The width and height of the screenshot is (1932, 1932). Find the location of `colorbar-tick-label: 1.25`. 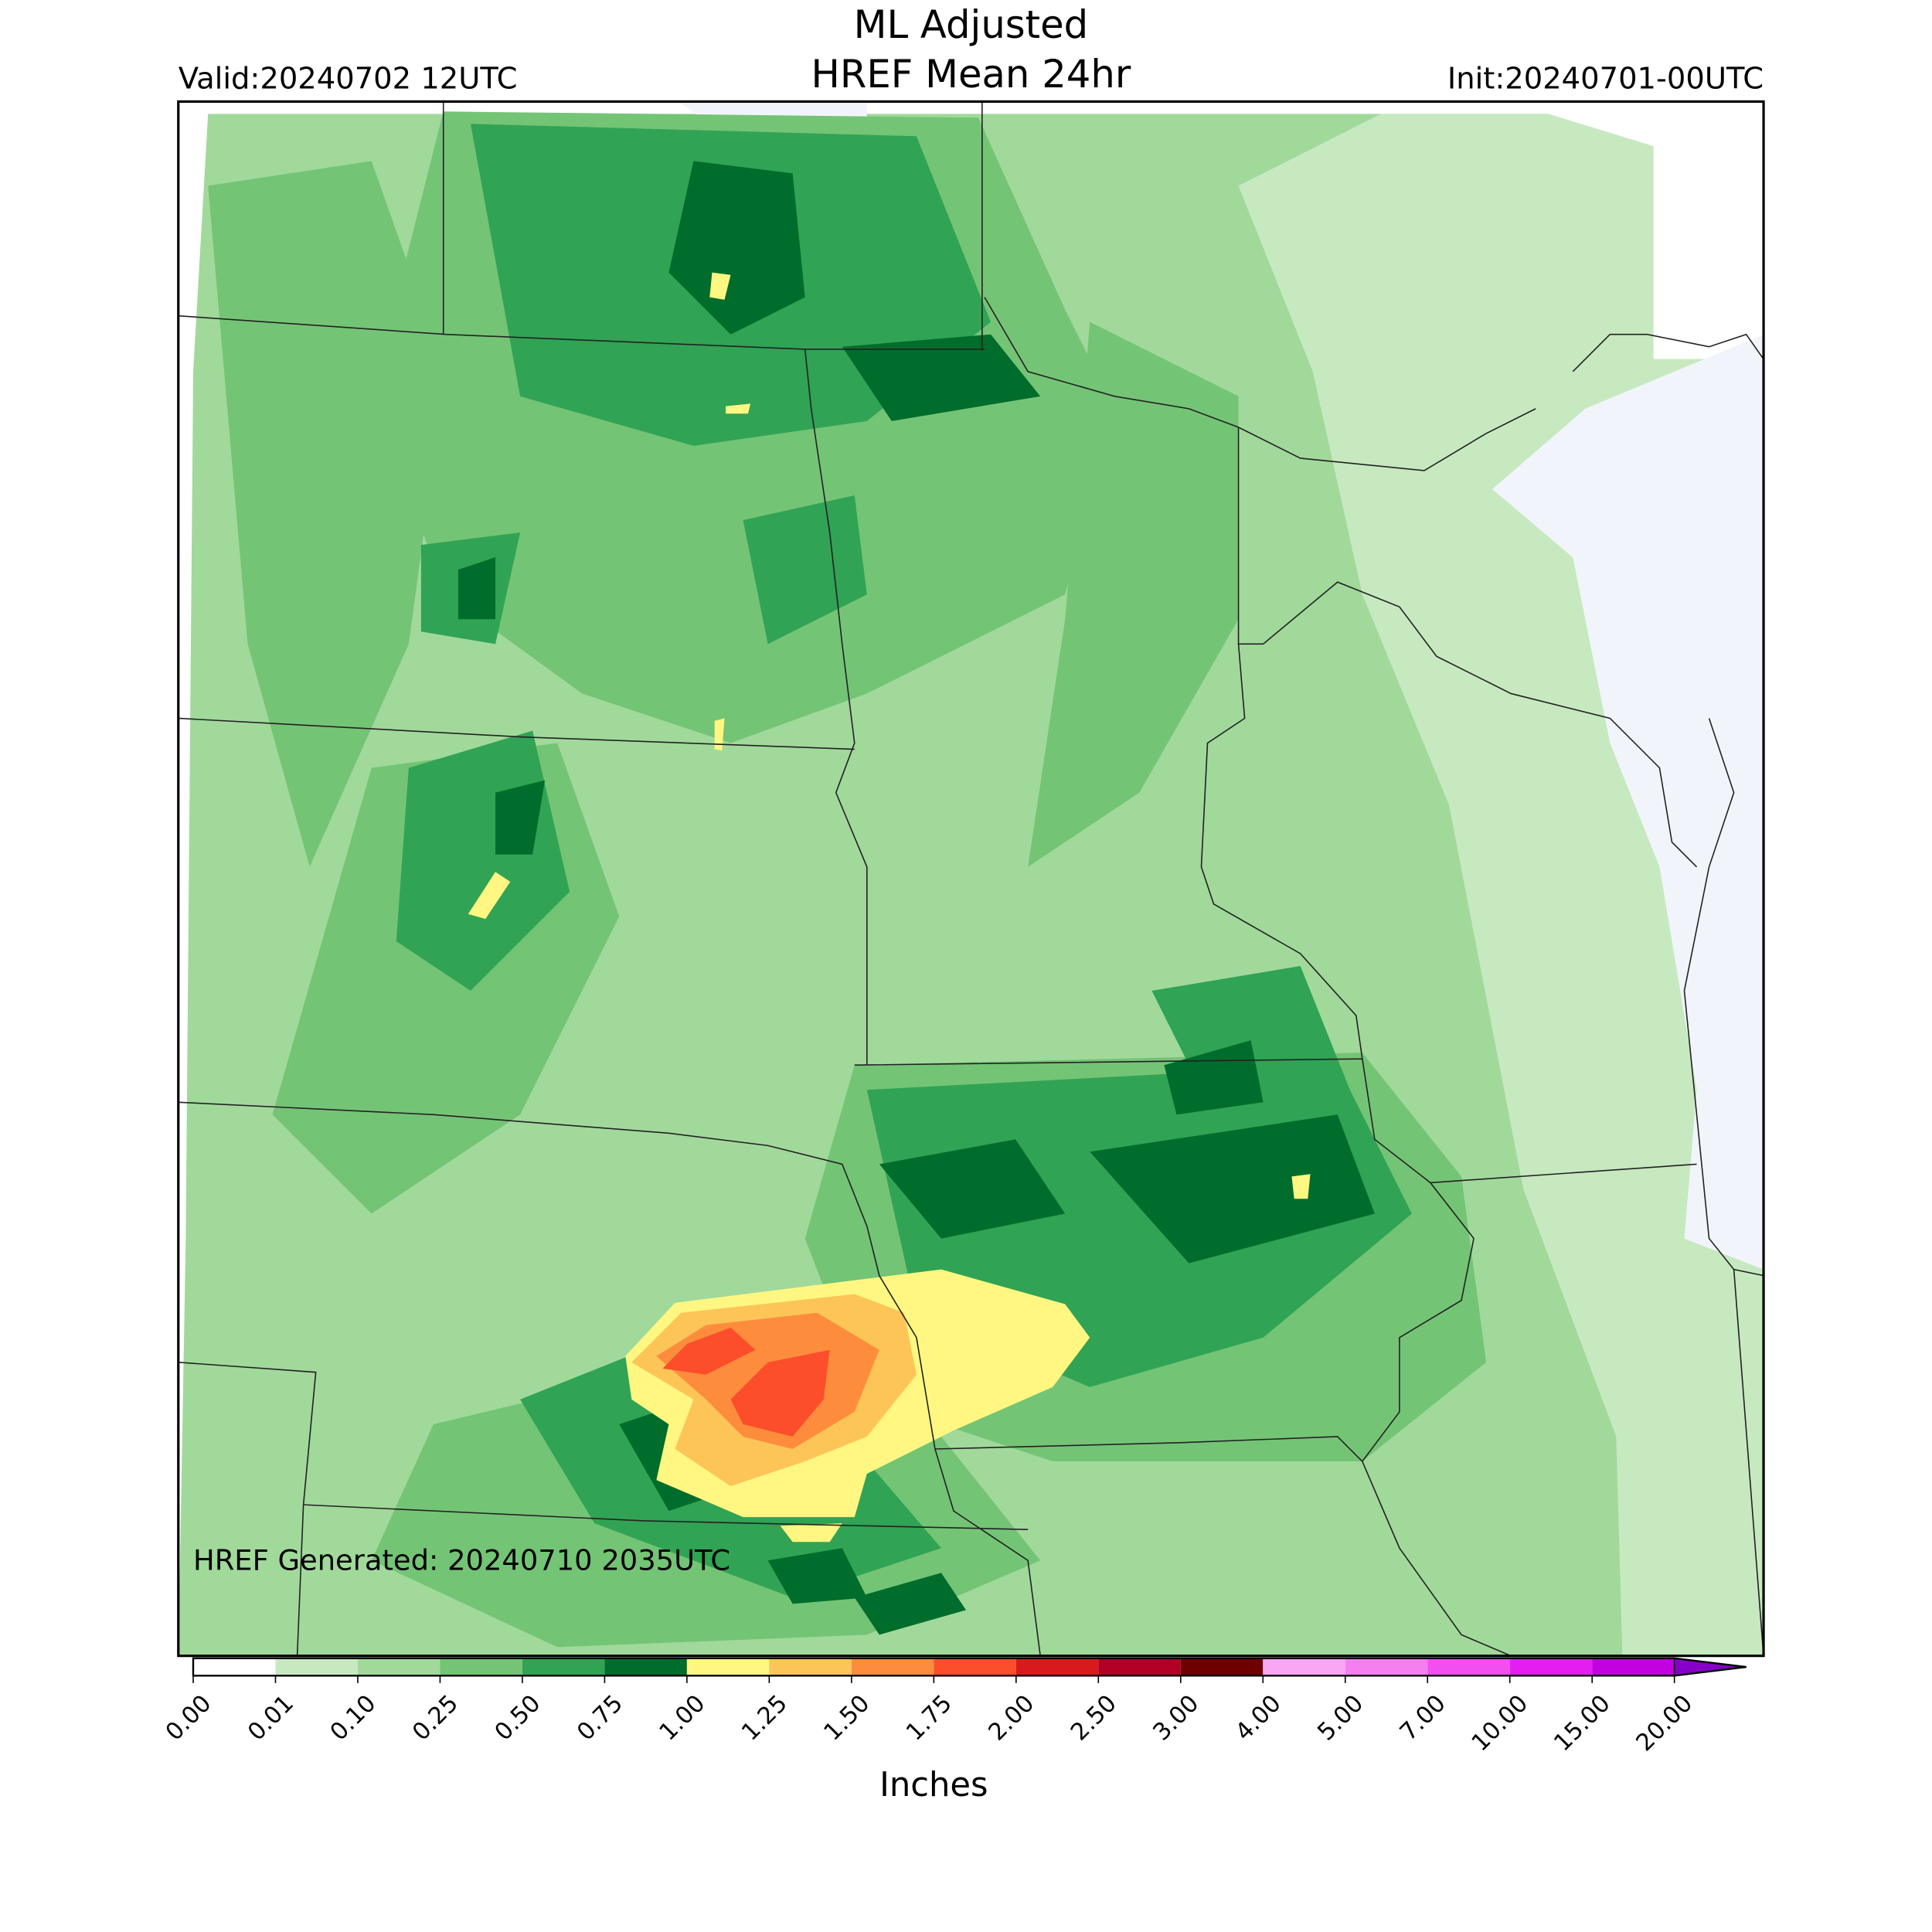

colorbar-tick-label: 1.25 is located at coordinates (765, 1718).